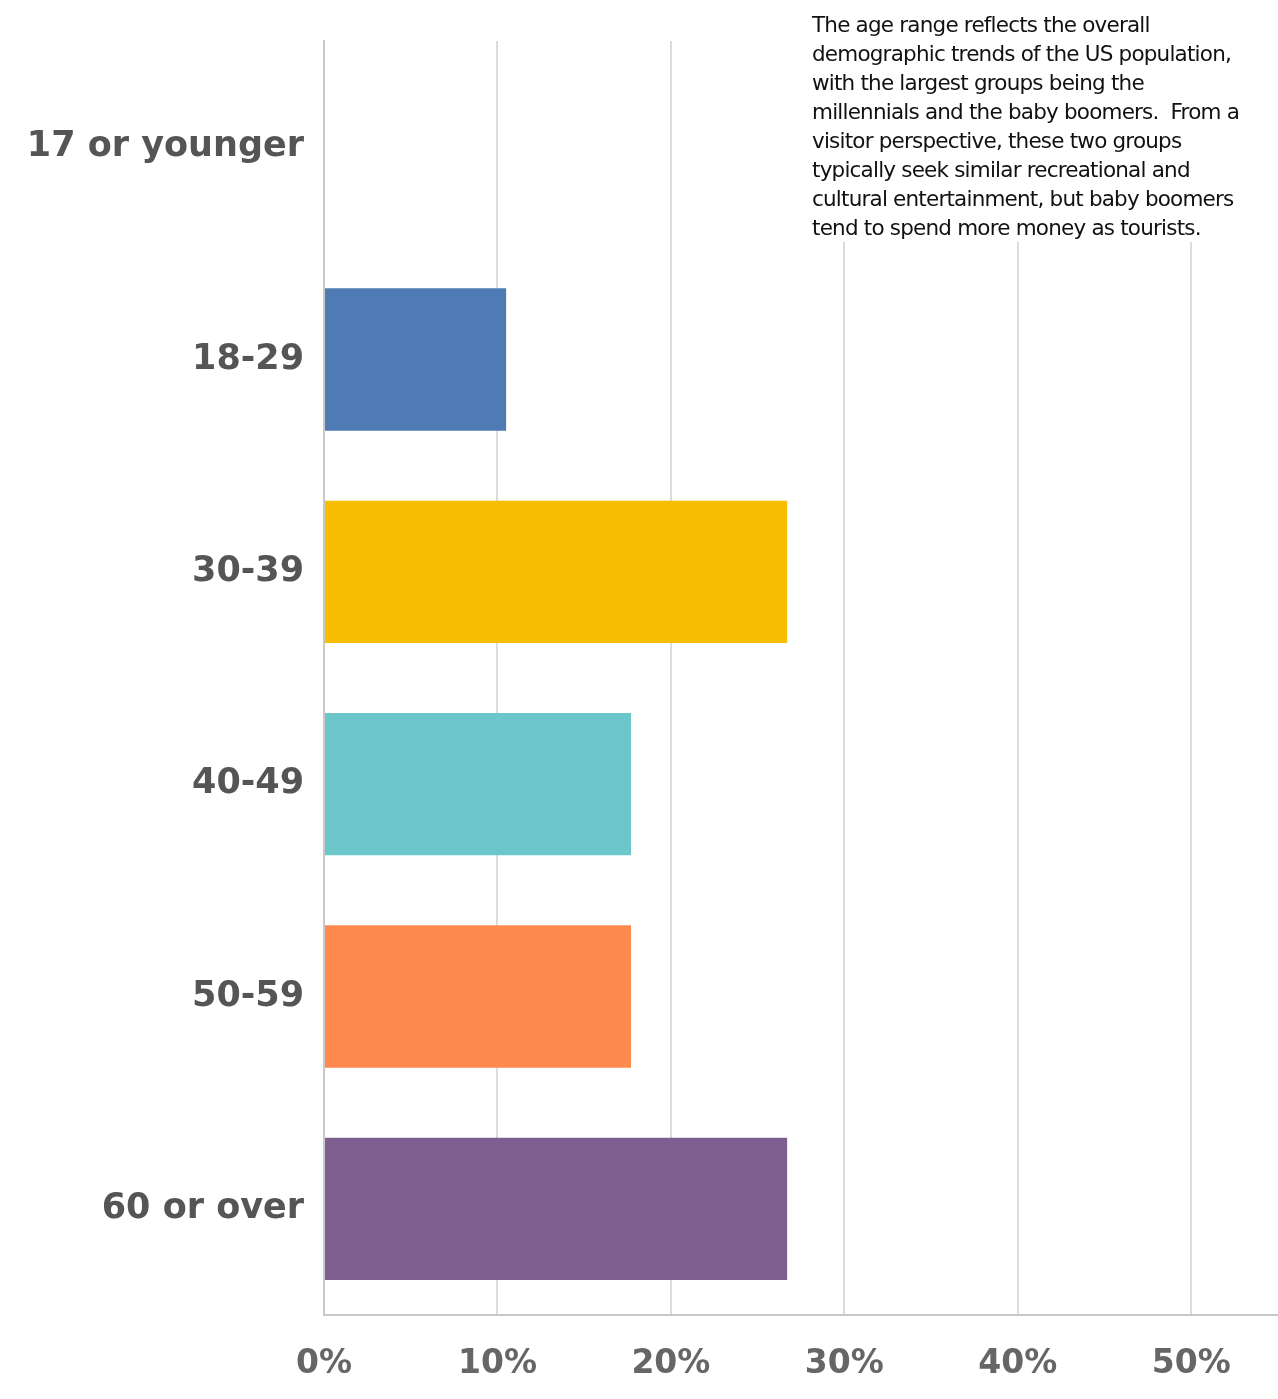 Image resolution: width=1278 pixels, height=1399 pixels. What do you see at coordinates (1191, 1362) in the screenshot?
I see `x-tick-label: 50%` at bounding box center [1191, 1362].